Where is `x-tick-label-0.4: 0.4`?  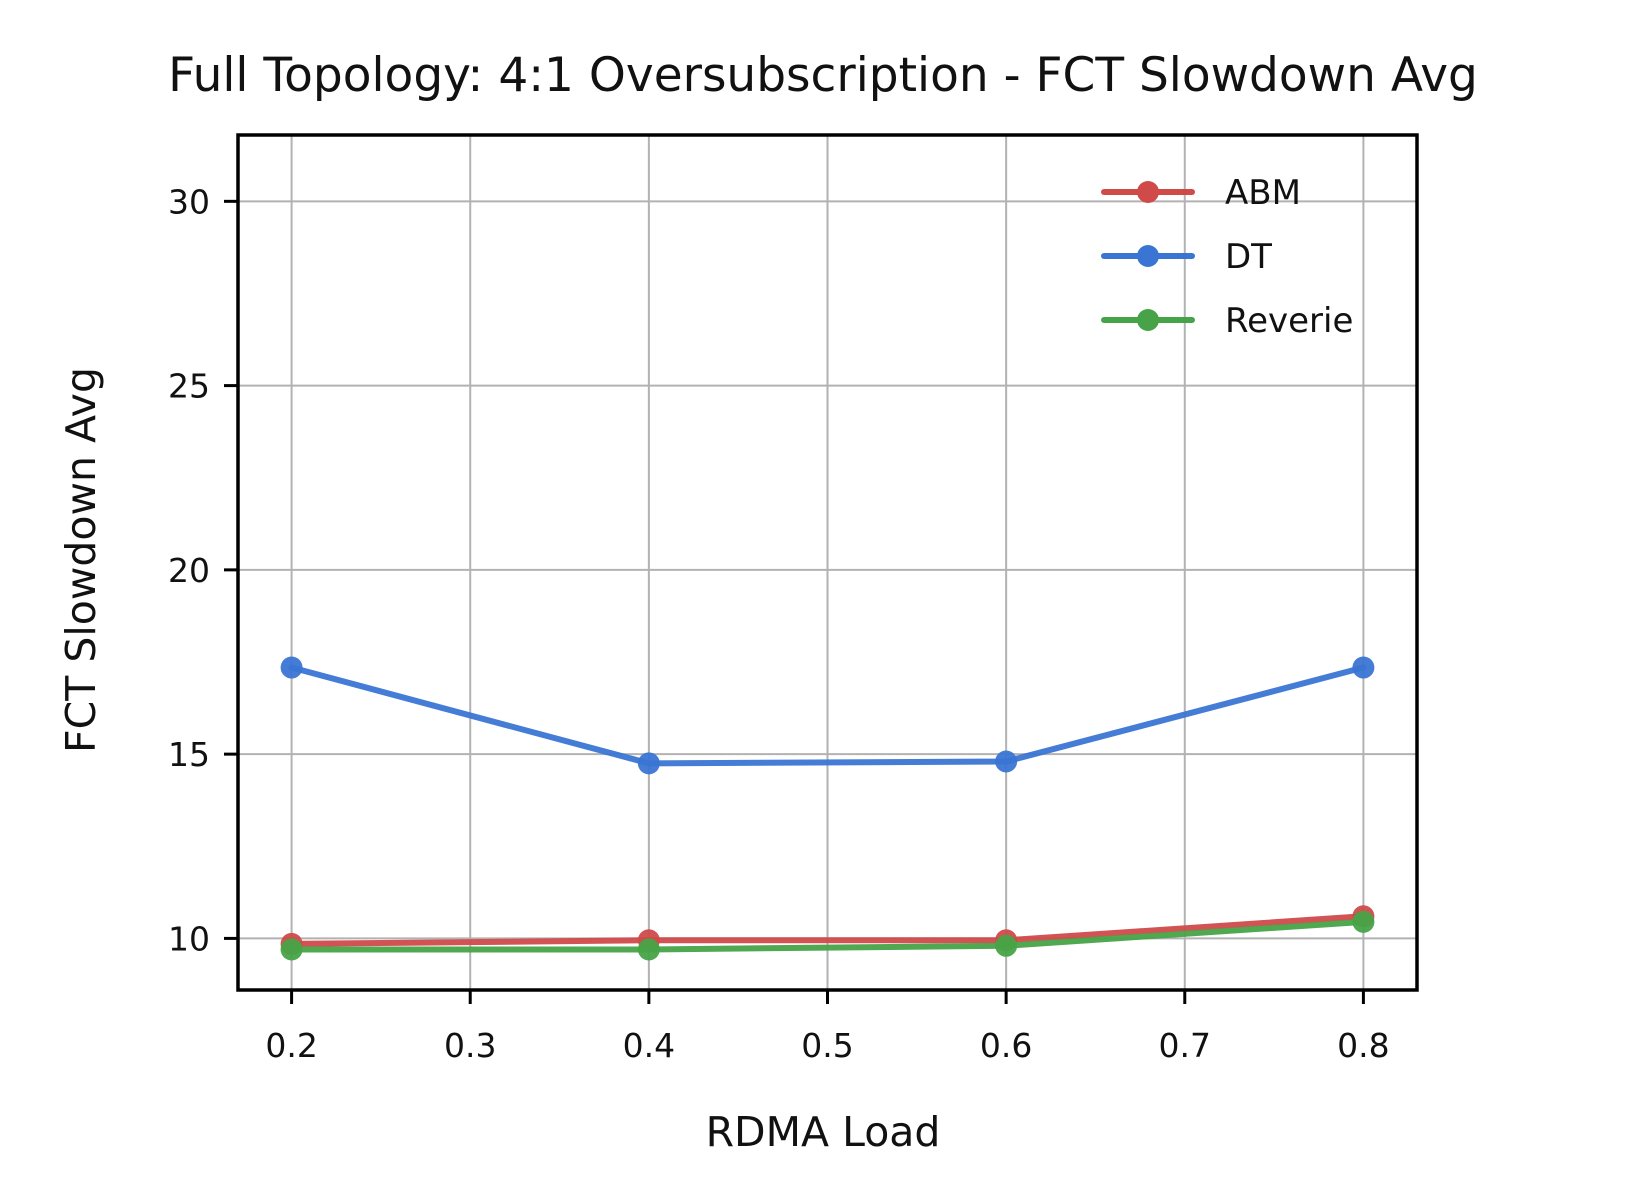 x-tick-label-0.4: 0.4 is located at coordinates (649, 1045).